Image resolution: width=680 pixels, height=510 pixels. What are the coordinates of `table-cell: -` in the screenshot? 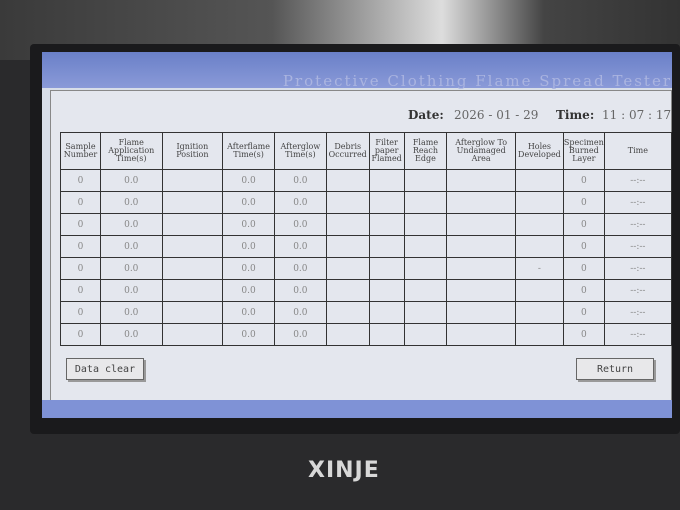 It's located at (539, 268).